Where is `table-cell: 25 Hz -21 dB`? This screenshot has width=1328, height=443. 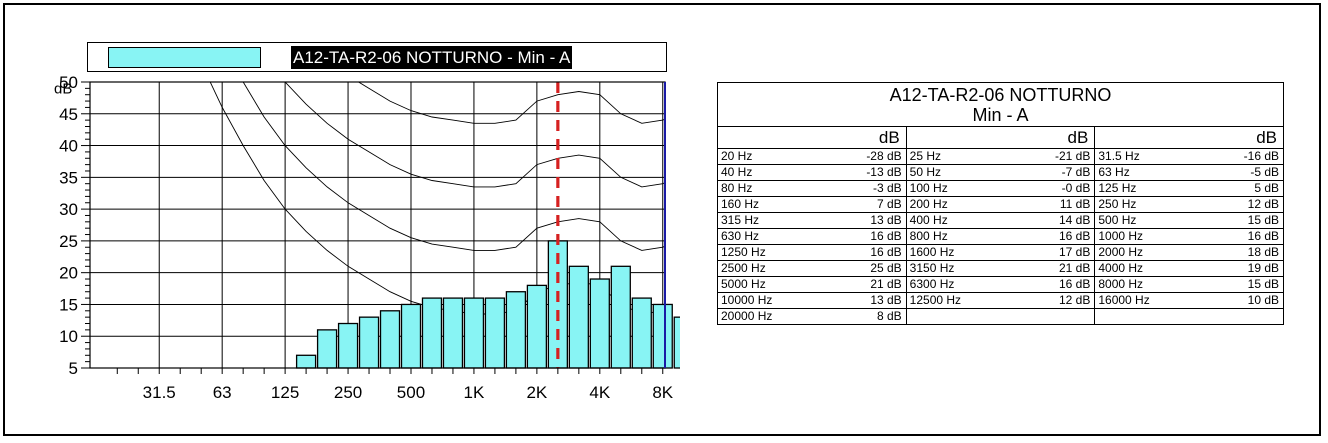 table-cell: 25 Hz -21 dB is located at coordinates (1001, 156).